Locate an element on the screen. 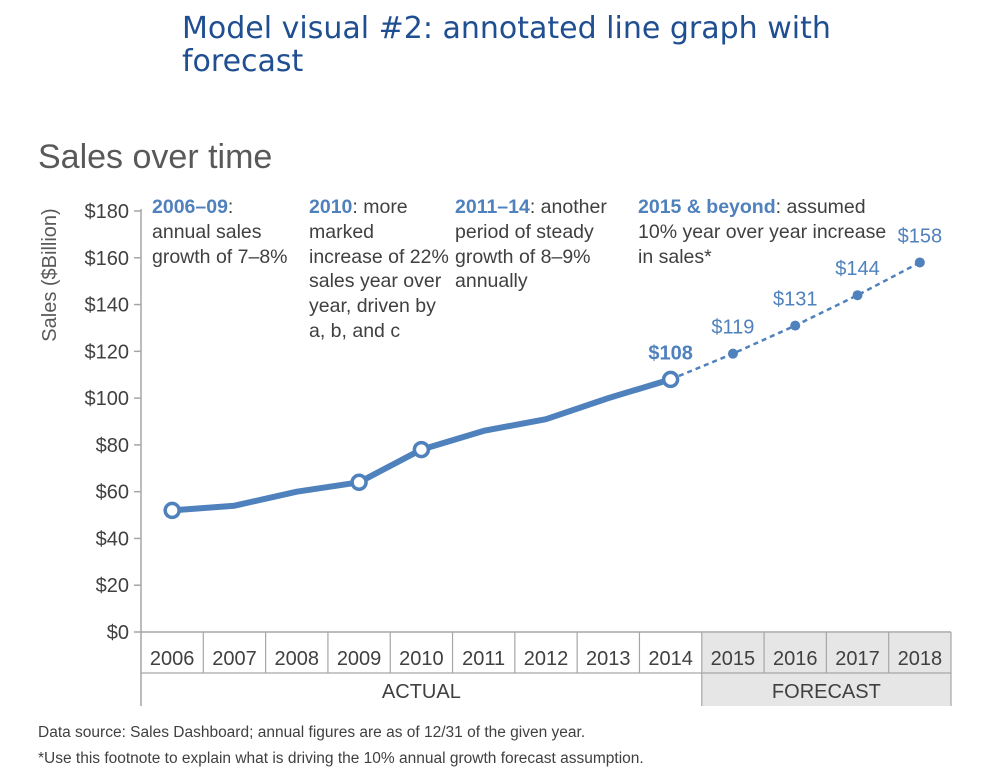 The width and height of the screenshot is (995, 777). group-label-forecast: FORECAST is located at coordinates (826, 692).